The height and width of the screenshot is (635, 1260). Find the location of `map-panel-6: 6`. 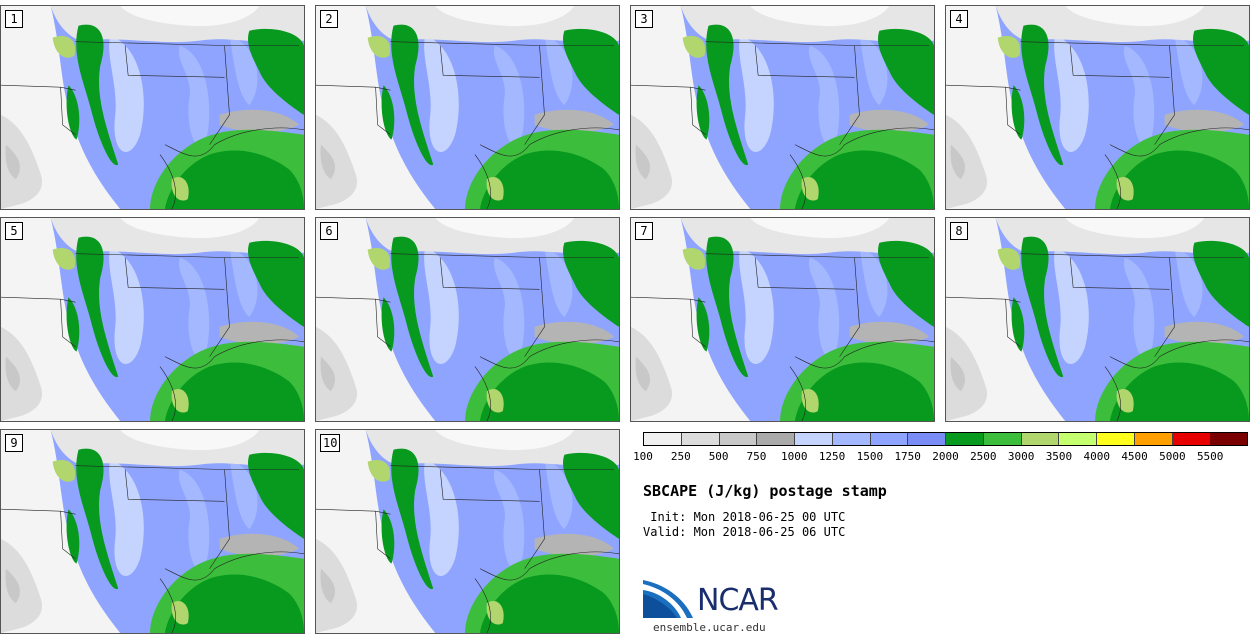

map-panel-6: 6 is located at coordinates (467, 319).